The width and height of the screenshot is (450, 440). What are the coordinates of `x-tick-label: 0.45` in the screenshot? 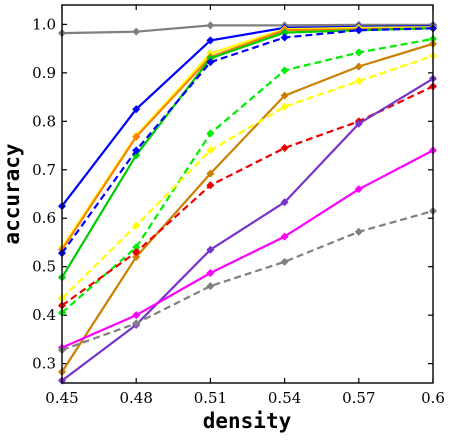 It's located at (61, 398).